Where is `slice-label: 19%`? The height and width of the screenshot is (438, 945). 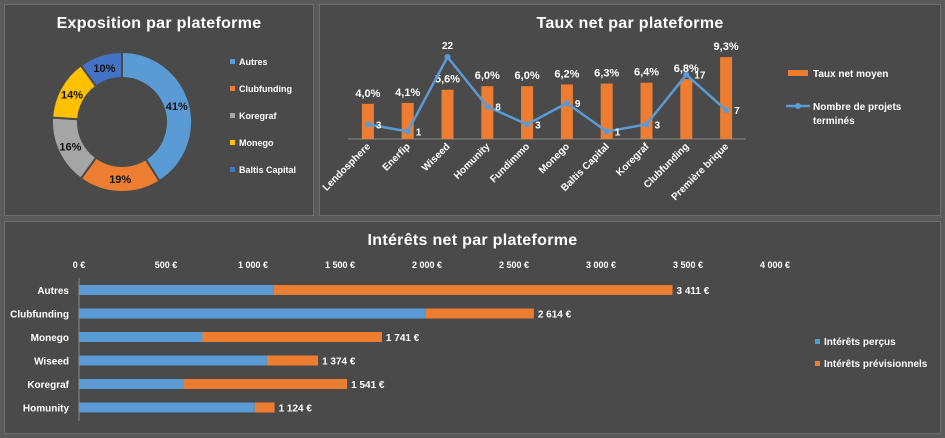
slice-label: 19% is located at coordinates (120, 180).